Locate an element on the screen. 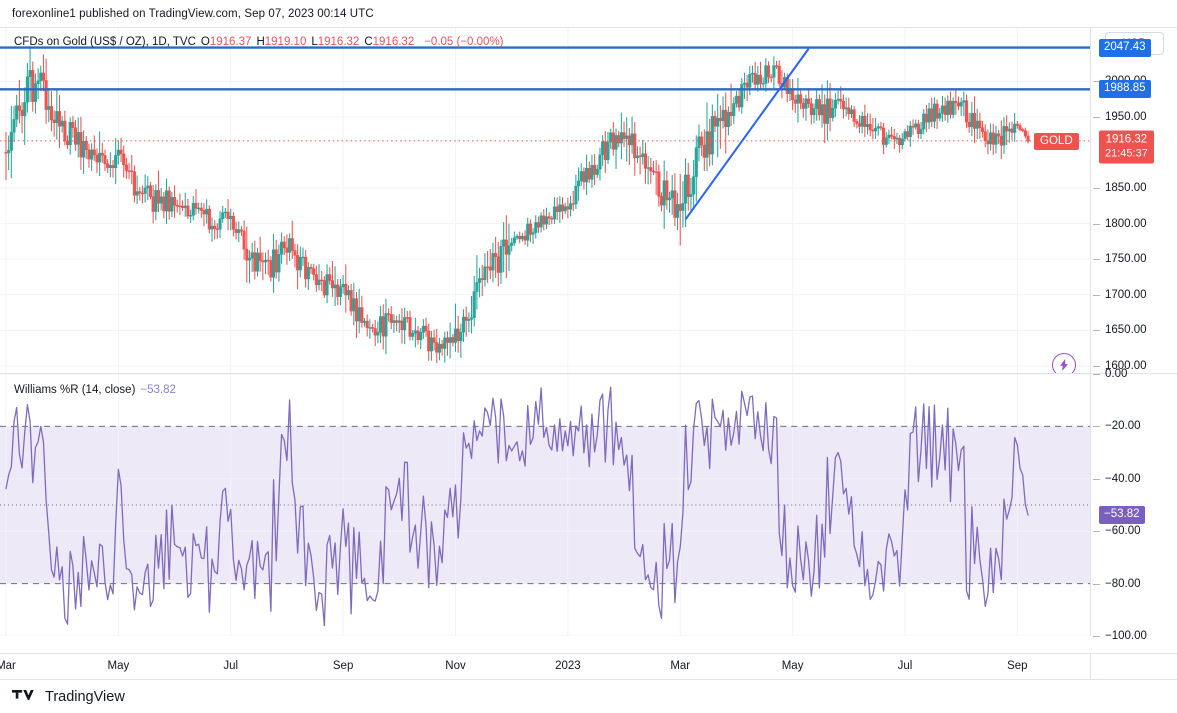 The width and height of the screenshot is (1177, 713). williams-r-legend: Williams %R (14, close) −53.82 is located at coordinates (95, 390).